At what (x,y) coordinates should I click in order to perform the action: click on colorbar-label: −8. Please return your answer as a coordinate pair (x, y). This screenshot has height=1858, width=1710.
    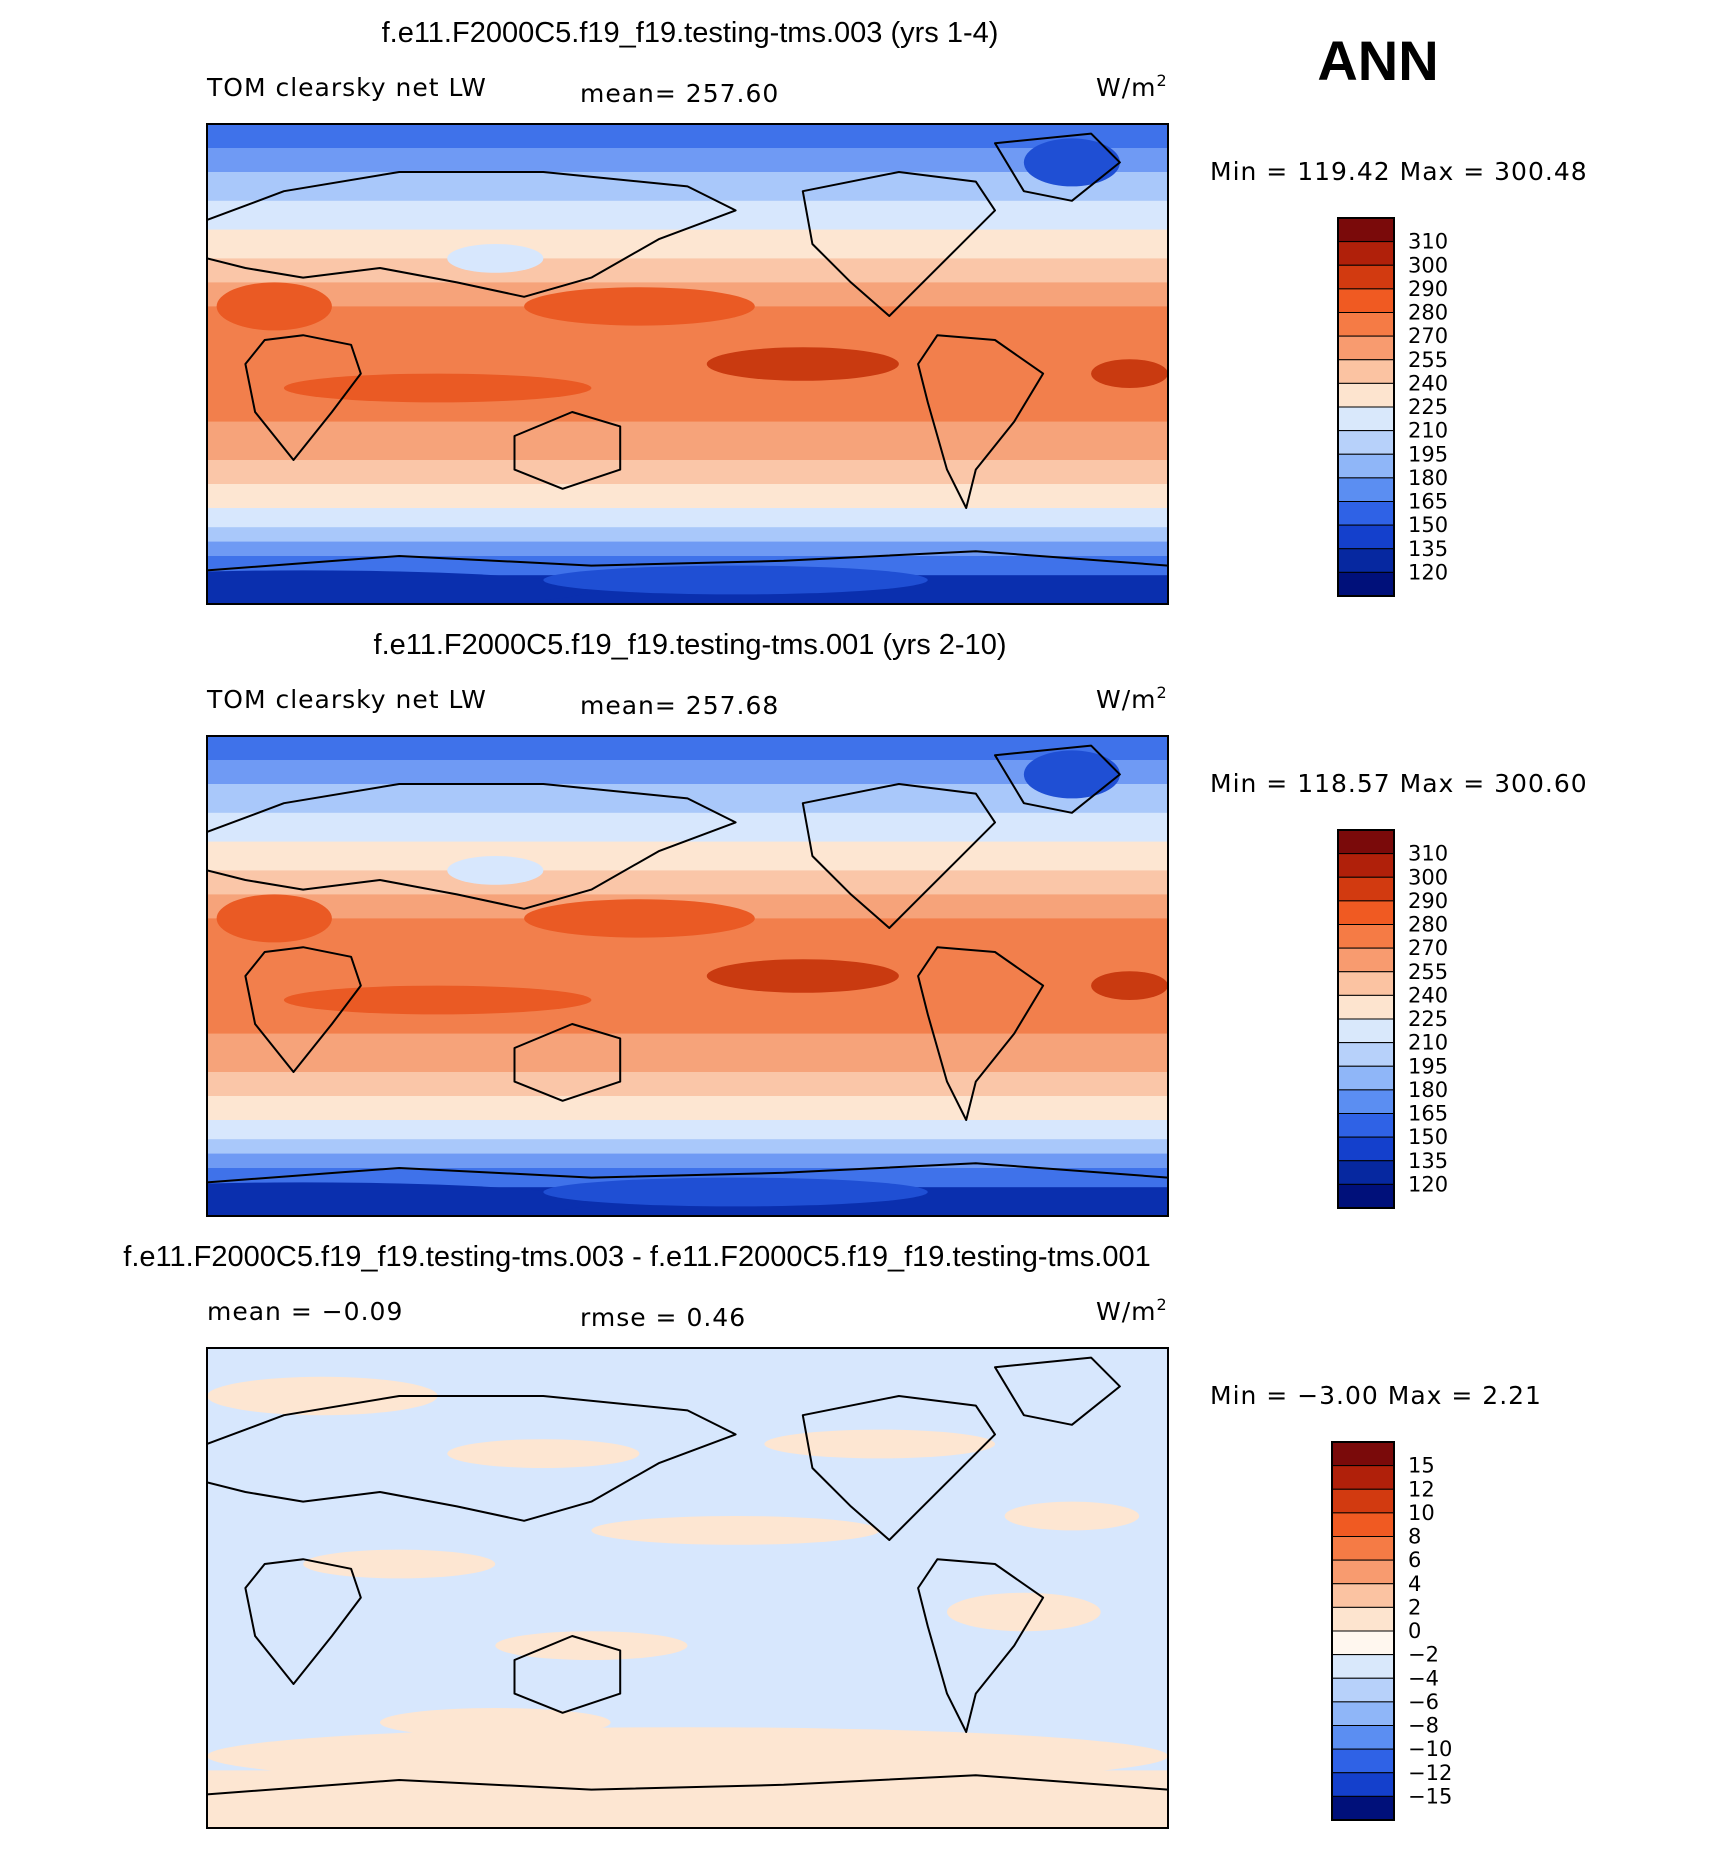
    Looking at the image, I should click on (1423, 1726).